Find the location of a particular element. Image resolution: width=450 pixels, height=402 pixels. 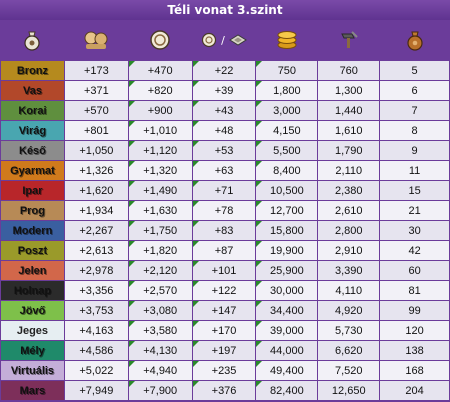

value-cell: +1,820 is located at coordinates (160, 250).